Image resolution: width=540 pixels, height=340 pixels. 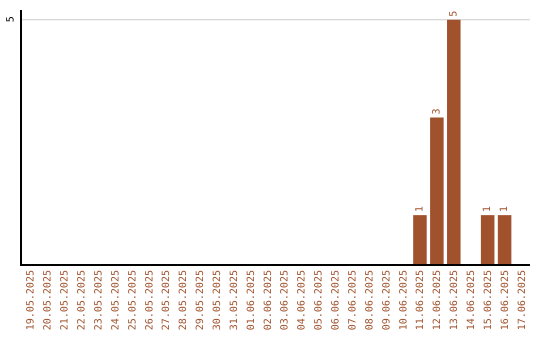 What do you see at coordinates (11, 19) in the screenshot?
I see `ref-line-label: 5` at bounding box center [11, 19].